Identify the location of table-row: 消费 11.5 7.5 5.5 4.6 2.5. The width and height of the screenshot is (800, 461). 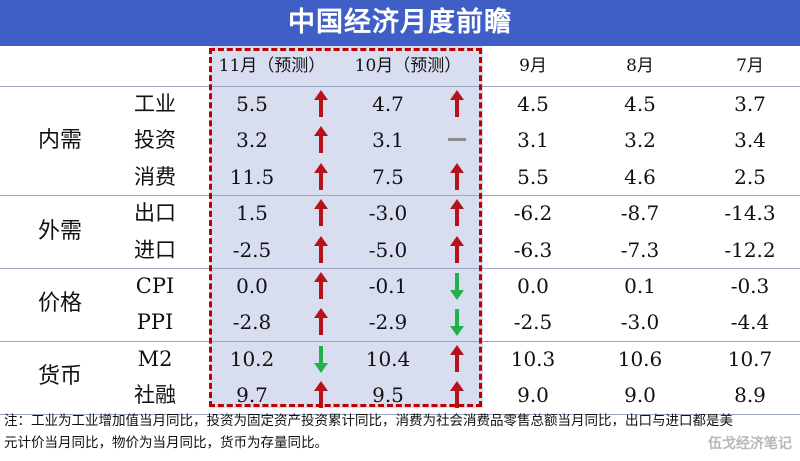
(400, 177).